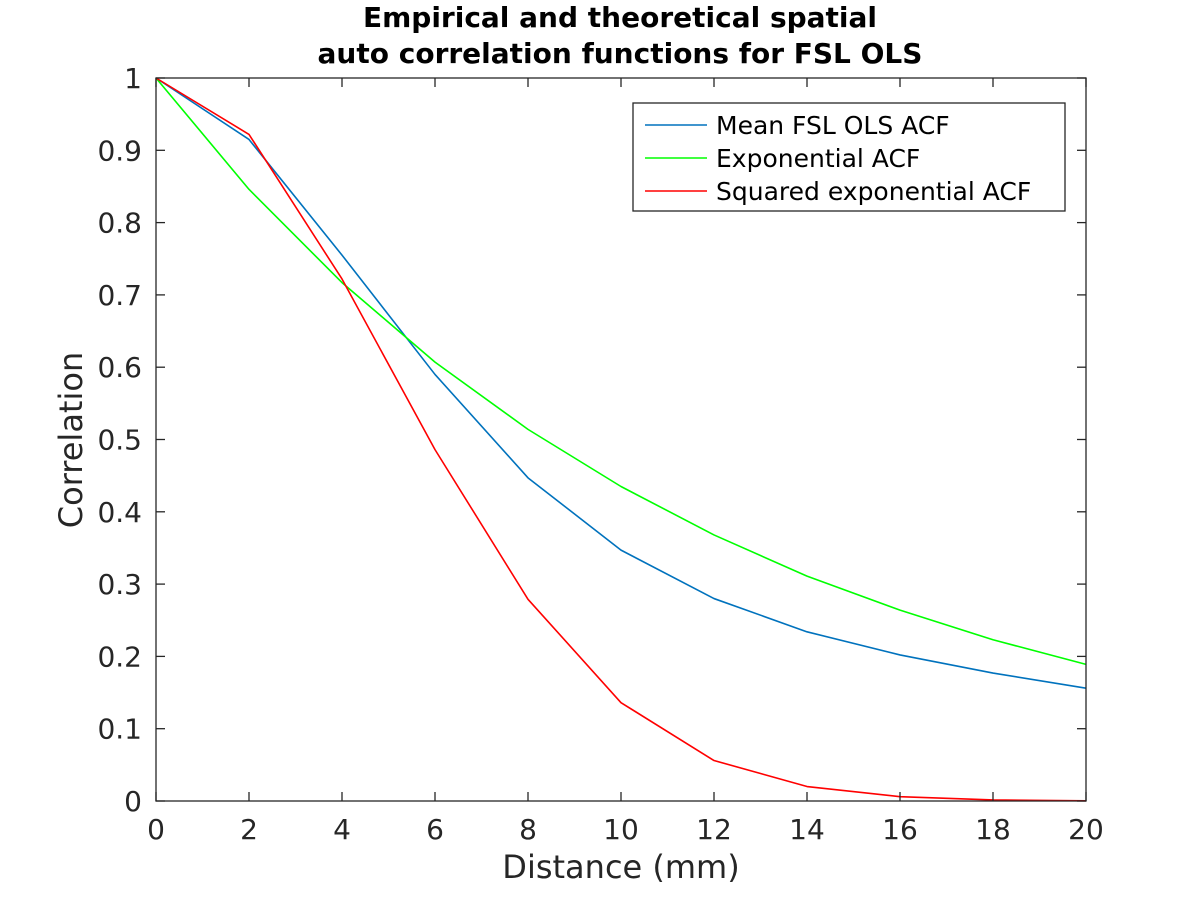  I want to click on y-tick-label: 0.1, so click(119, 729).